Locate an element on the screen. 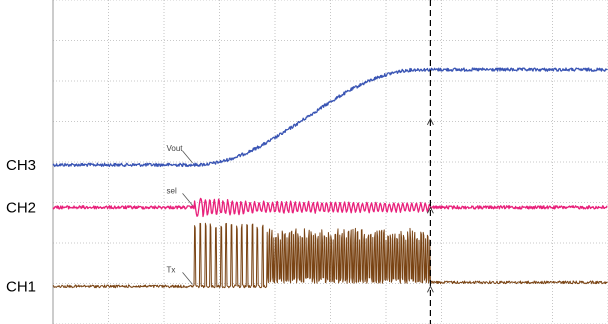 The image size is (608, 324). cursor-layer is located at coordinates (430, 162).